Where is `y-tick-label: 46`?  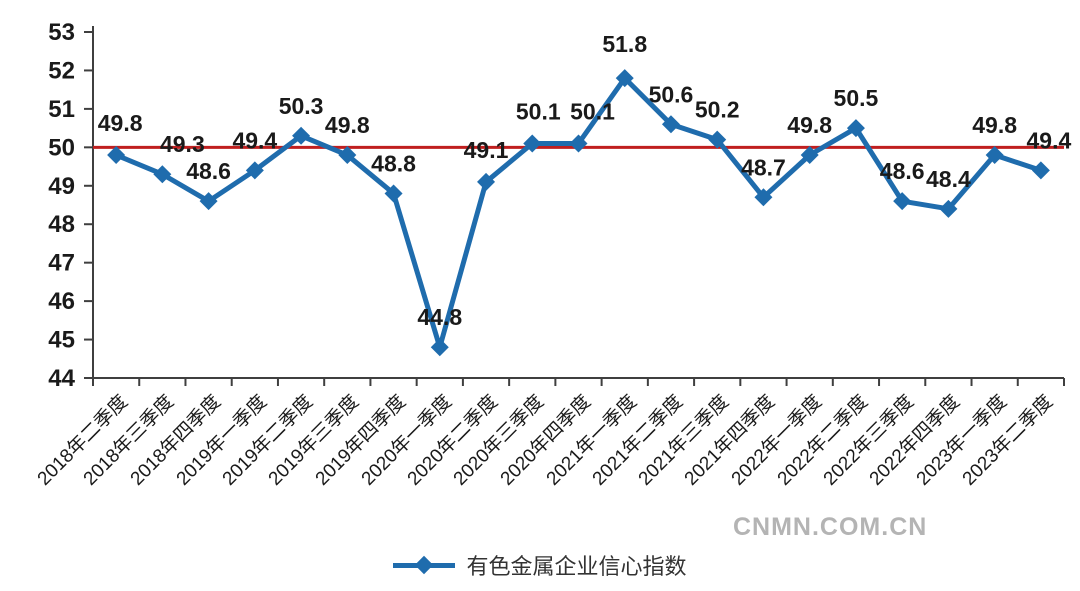 y-tick-label: 46 is located at coordinates (61, 301).